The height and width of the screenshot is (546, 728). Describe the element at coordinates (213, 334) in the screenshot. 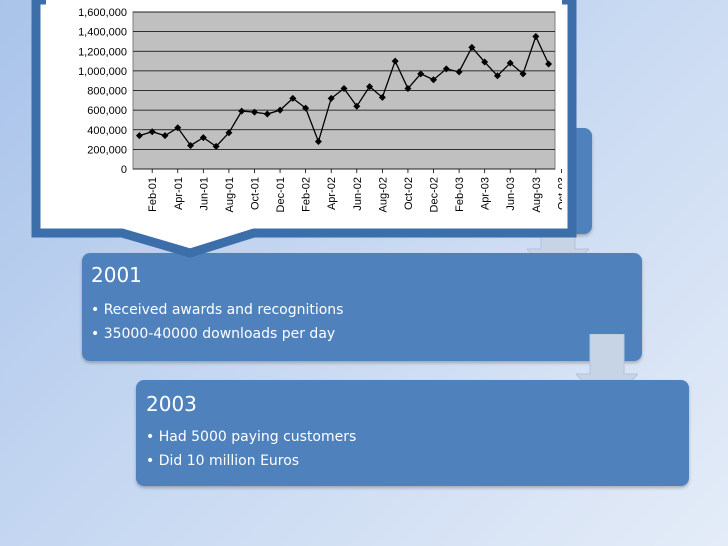

I see `bullet-text: • 35000-40000 downloads per day` at that location.